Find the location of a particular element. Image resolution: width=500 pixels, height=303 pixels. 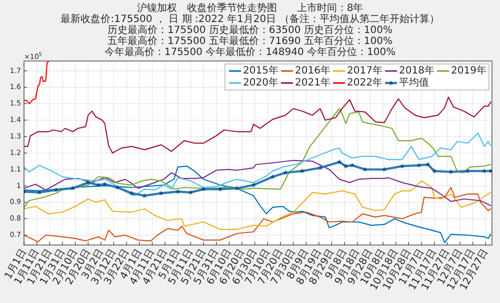

legend-label: 2022年 is located at coordinates (364, 82).